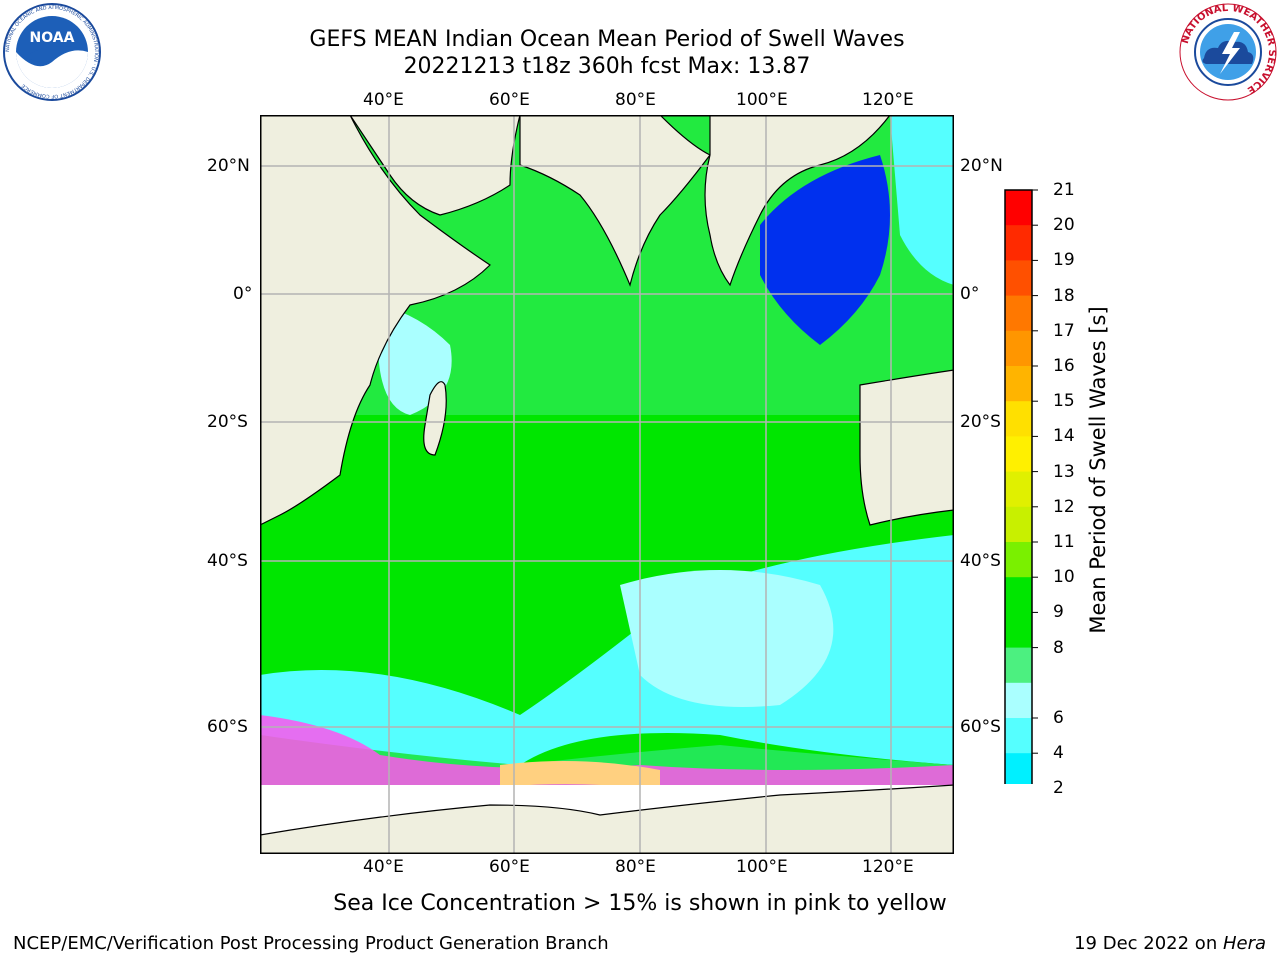 The height and width of the screenshot is (960, 1280). I want to click on swell-band-cyan-west, so click(415, 360).